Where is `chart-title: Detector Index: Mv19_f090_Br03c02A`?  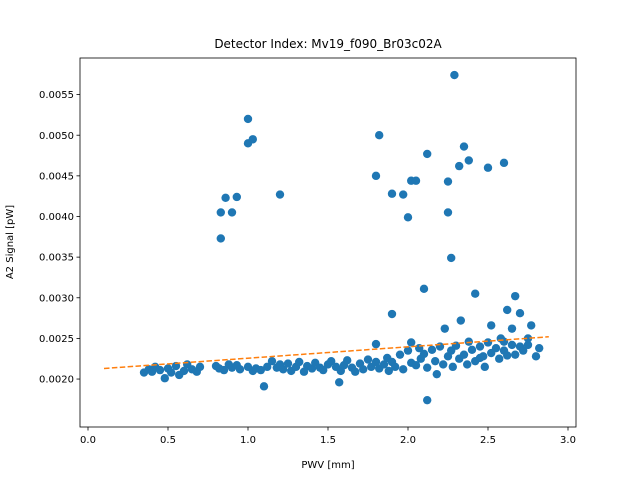 chart-title: Detector Index: Mv19_f090_Br03c02A is located at coordinates (328, 44).